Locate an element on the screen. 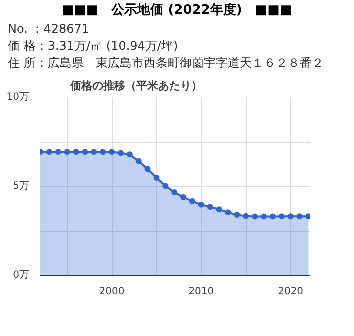  chart-title: ■■■ 公示地価 (2022年度) ■■■ is located at coordinates (177, 11).